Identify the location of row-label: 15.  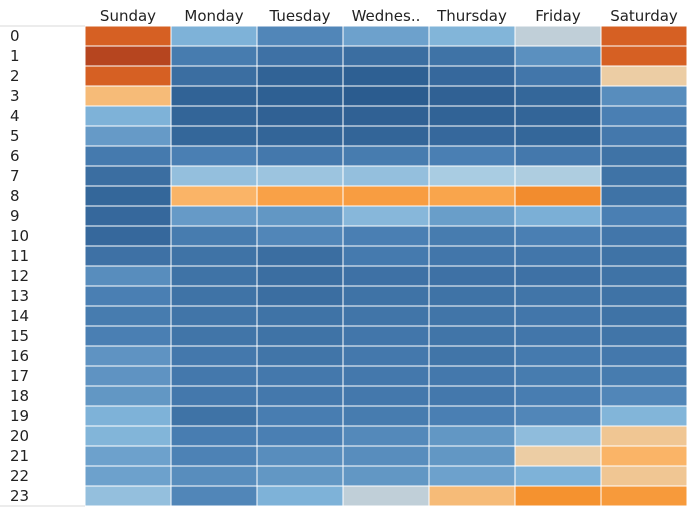
(19, 336).